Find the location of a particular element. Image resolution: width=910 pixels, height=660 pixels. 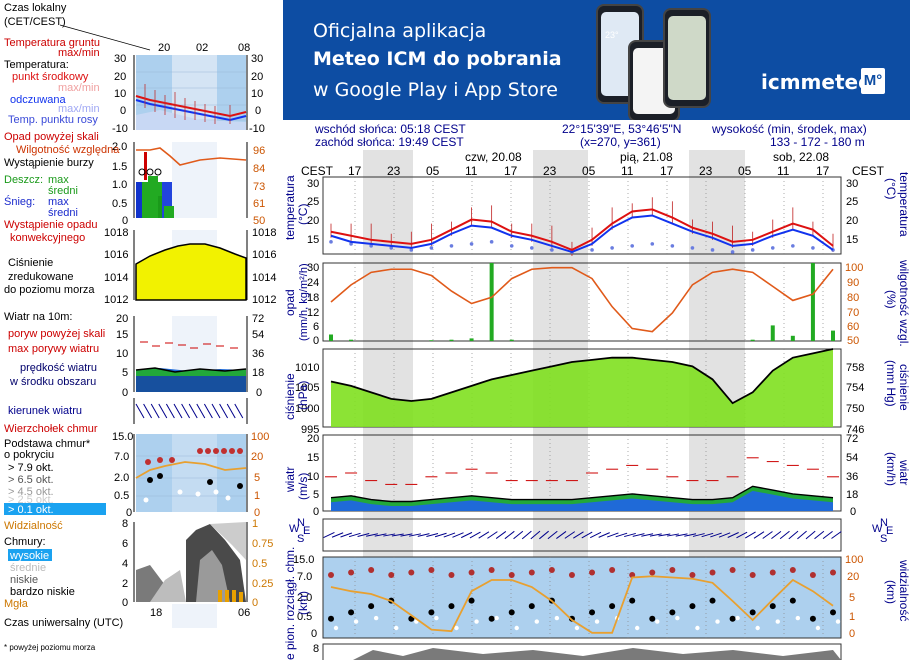

legend-soil-temp: Temperatura gruntu is located at coordinates (52, 43).